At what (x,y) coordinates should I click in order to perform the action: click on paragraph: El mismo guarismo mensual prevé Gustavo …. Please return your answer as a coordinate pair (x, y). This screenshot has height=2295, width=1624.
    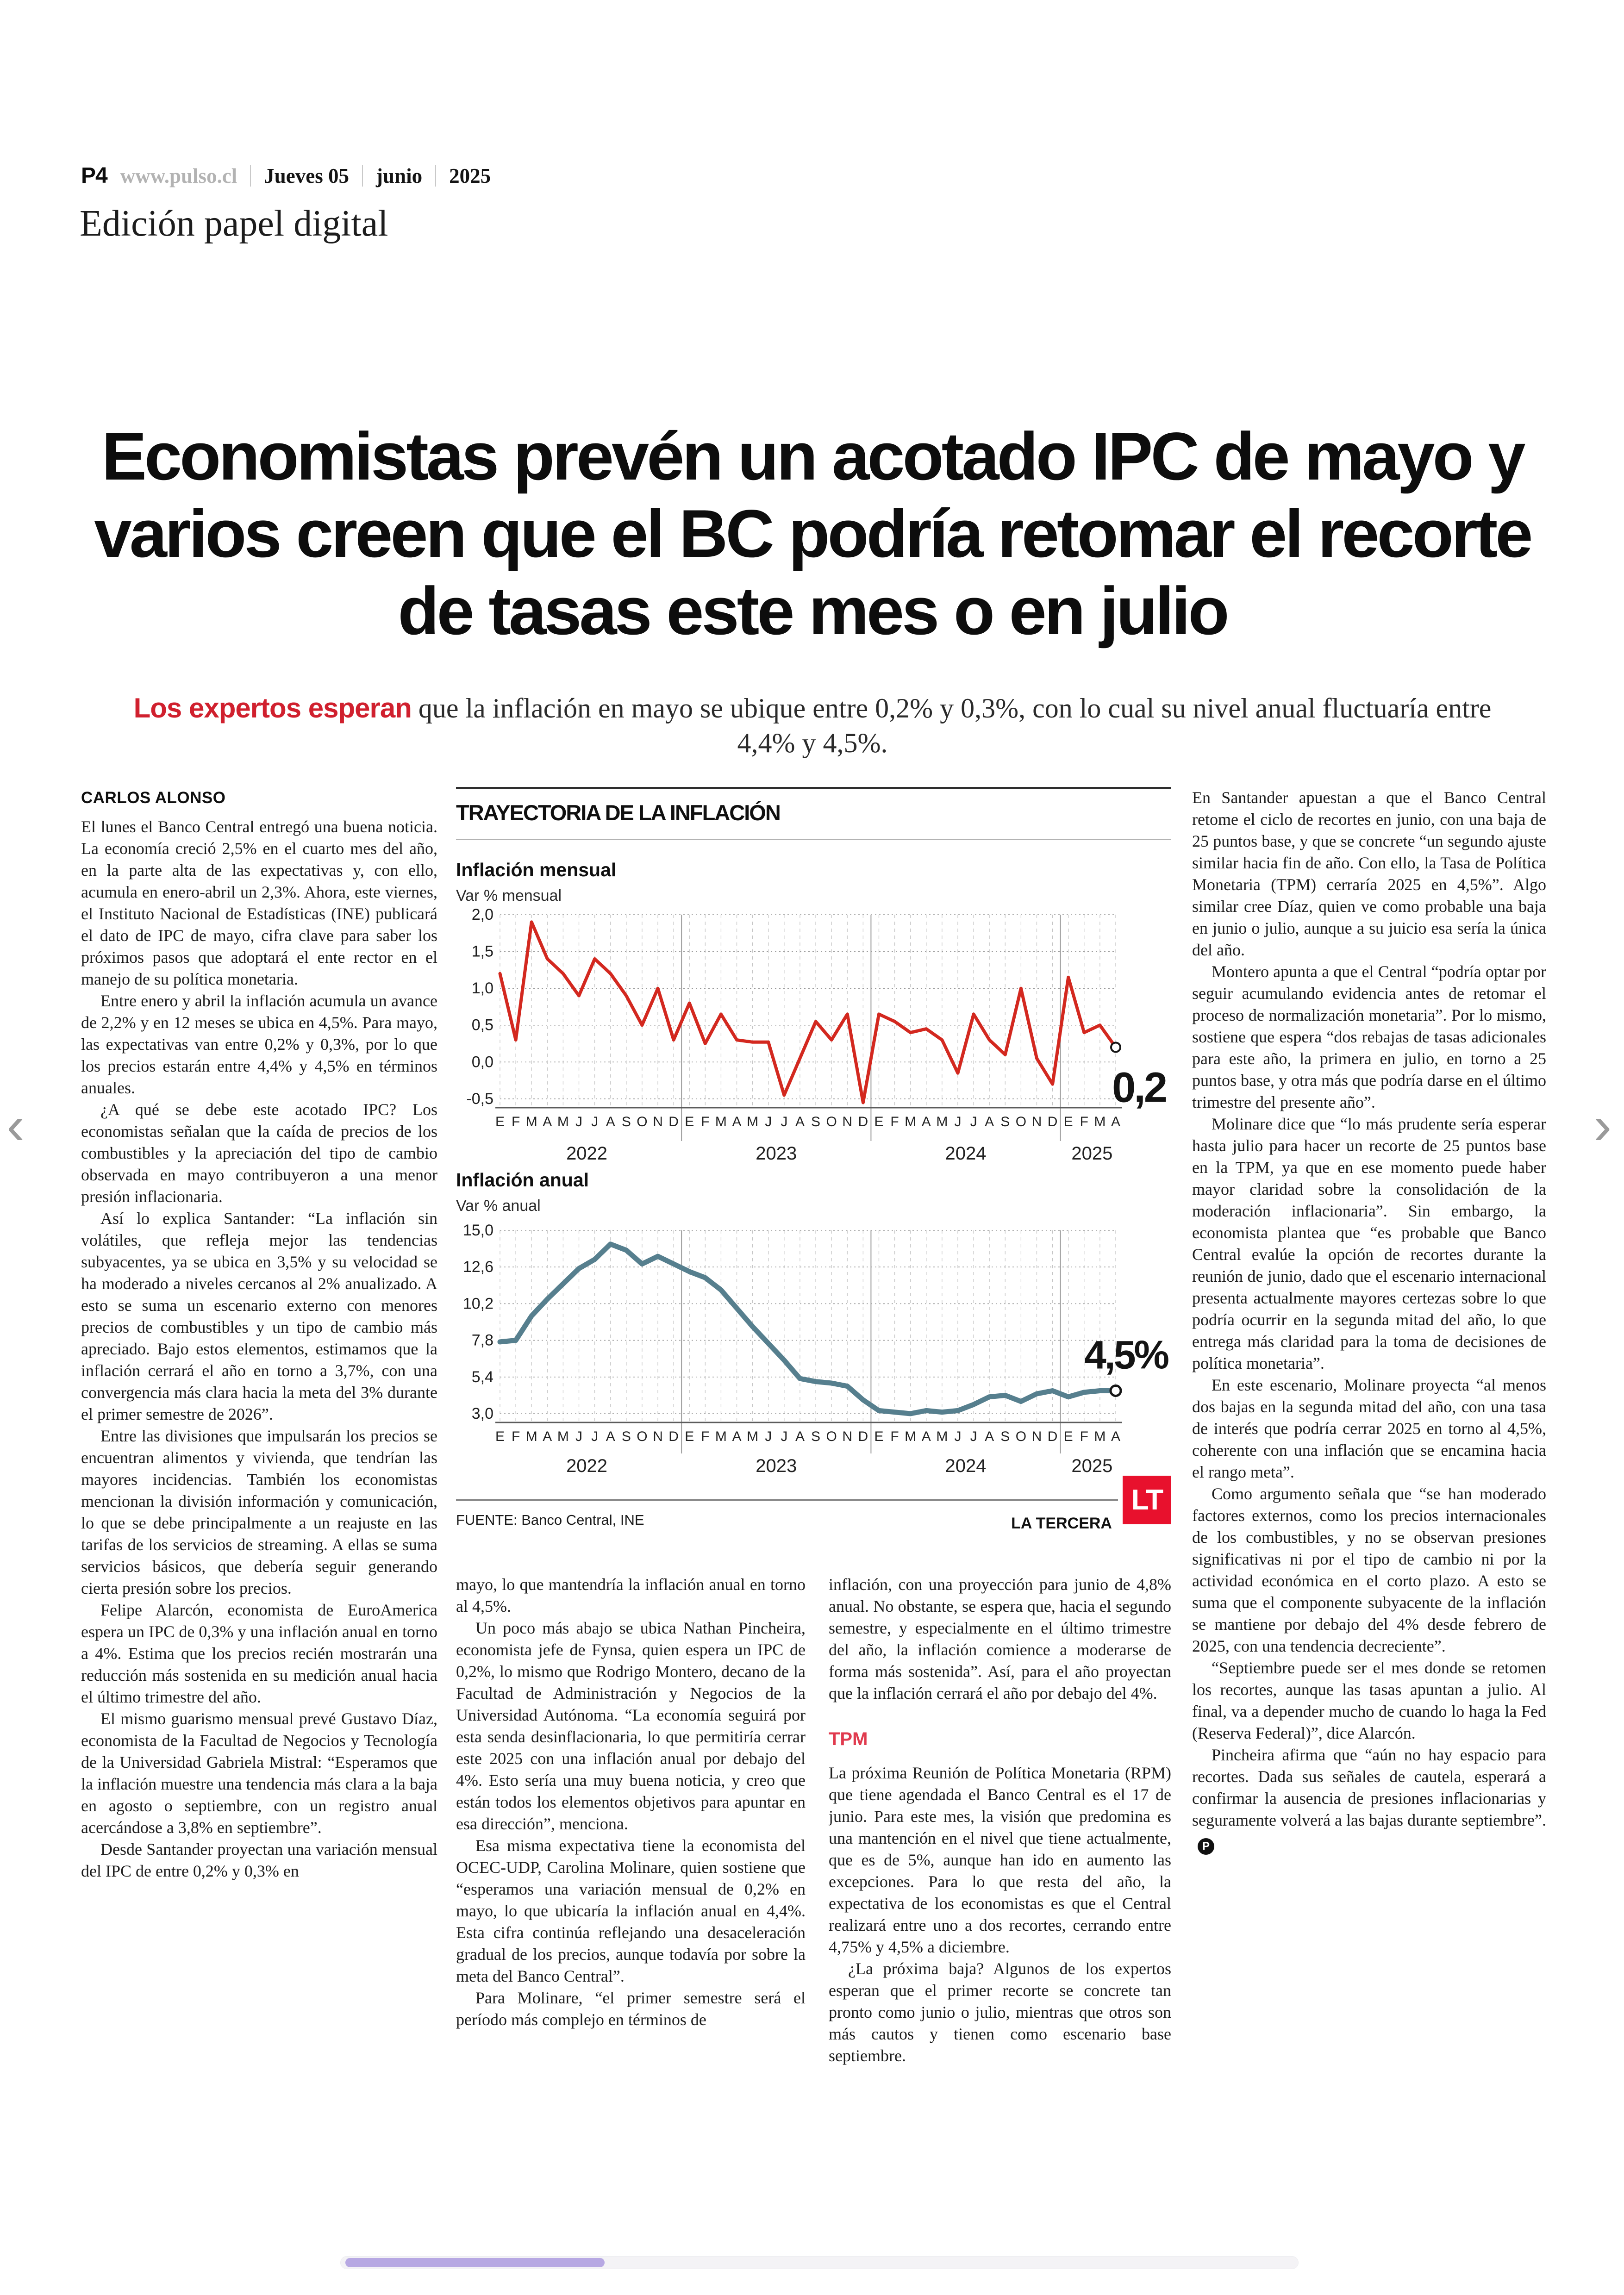
    Looking at the image, I should click on (259, 1773).